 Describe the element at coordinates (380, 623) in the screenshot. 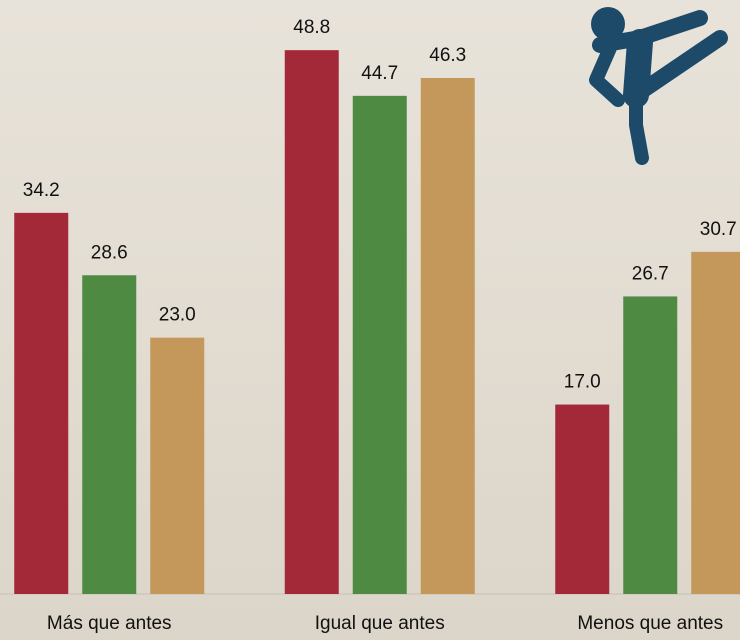

I see `x-tick-label: Igual que antes` at that location.